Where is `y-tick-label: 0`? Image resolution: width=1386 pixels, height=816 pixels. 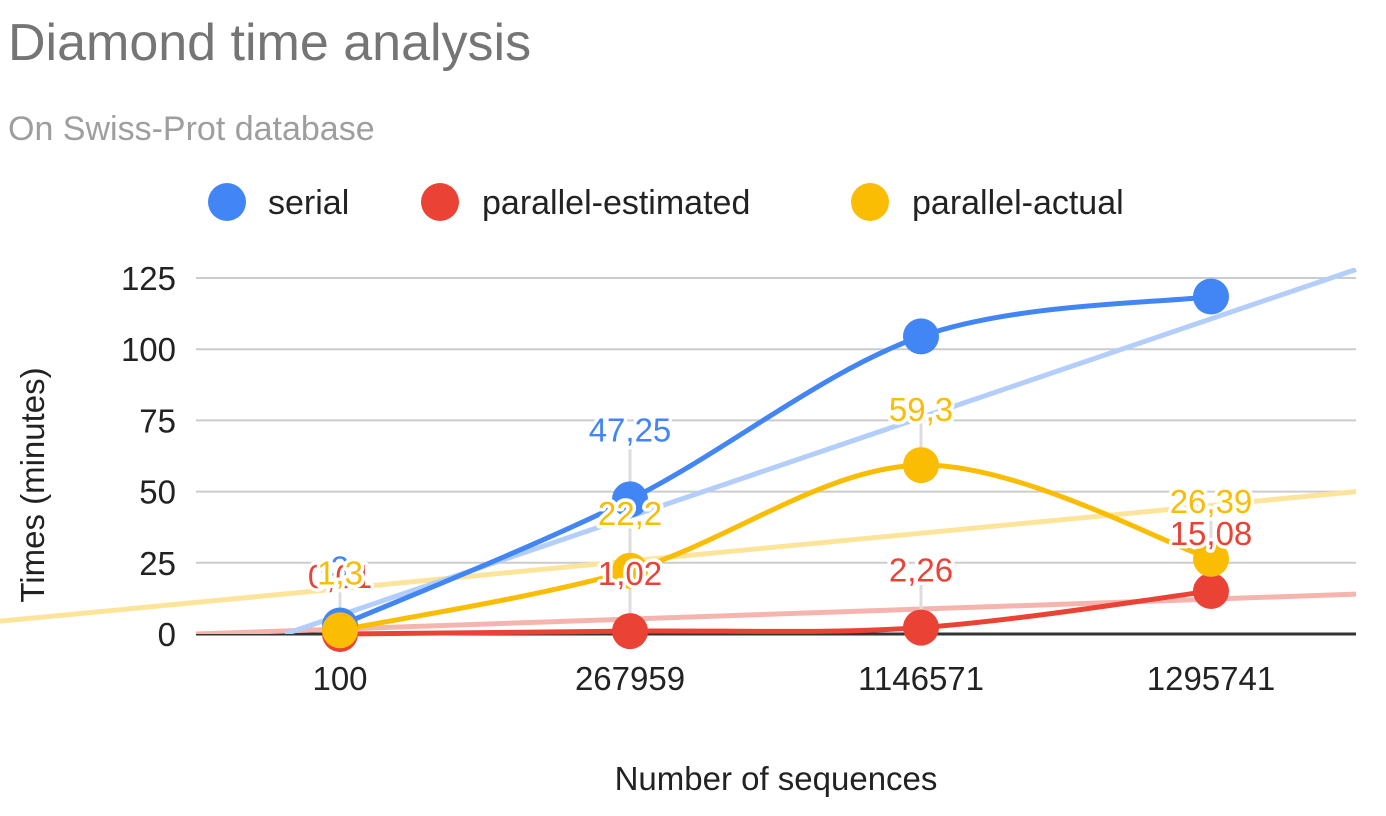 y-tick-label: 0 is located at coordinates (167, 634).